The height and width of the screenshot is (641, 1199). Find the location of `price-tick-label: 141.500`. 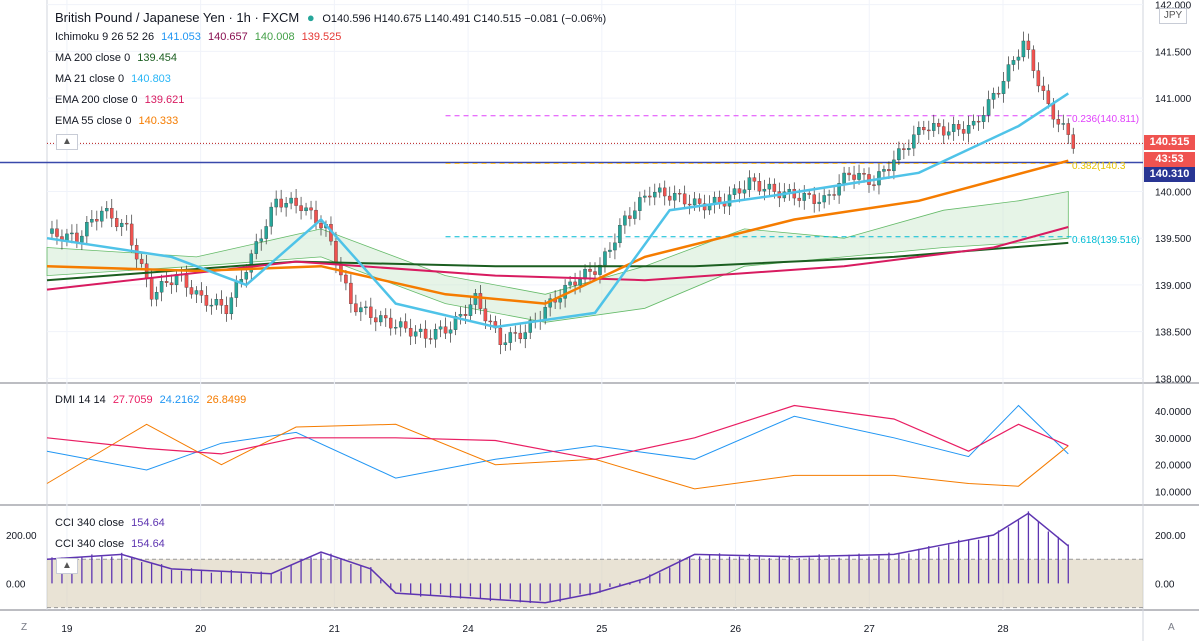

price-tick-label: 141.500 is located at coordinates (1173, 52).